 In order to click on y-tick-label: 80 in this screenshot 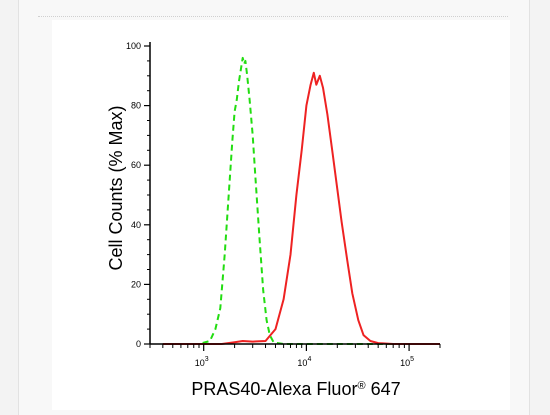, I will do `click(136, 106)`.